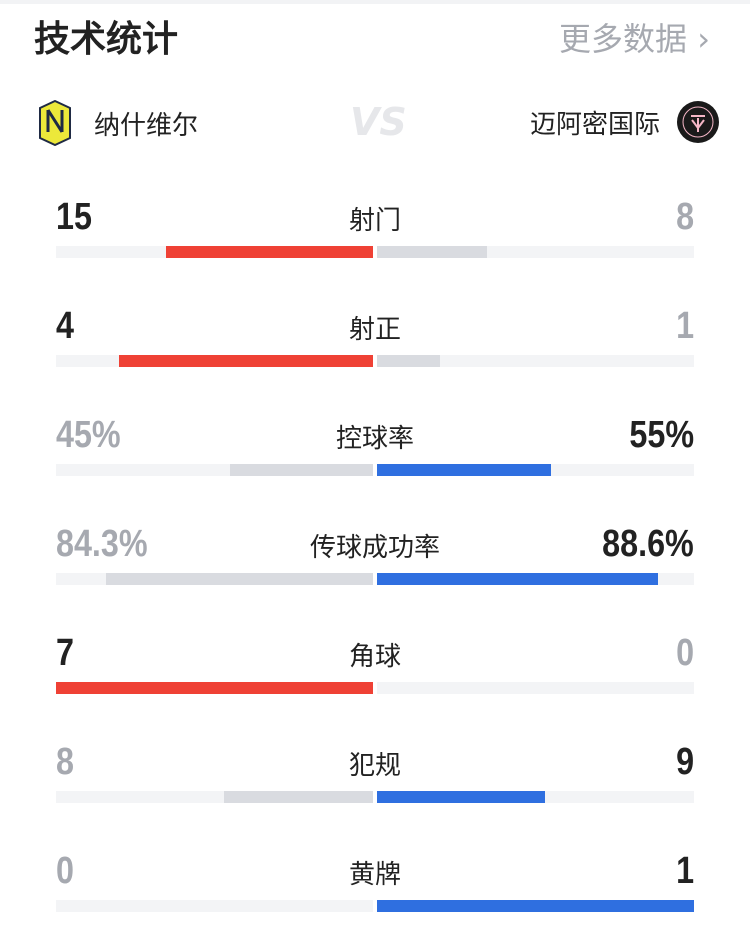  I want to click on away-team-name: 迈阿密国际, so click(594, 124).